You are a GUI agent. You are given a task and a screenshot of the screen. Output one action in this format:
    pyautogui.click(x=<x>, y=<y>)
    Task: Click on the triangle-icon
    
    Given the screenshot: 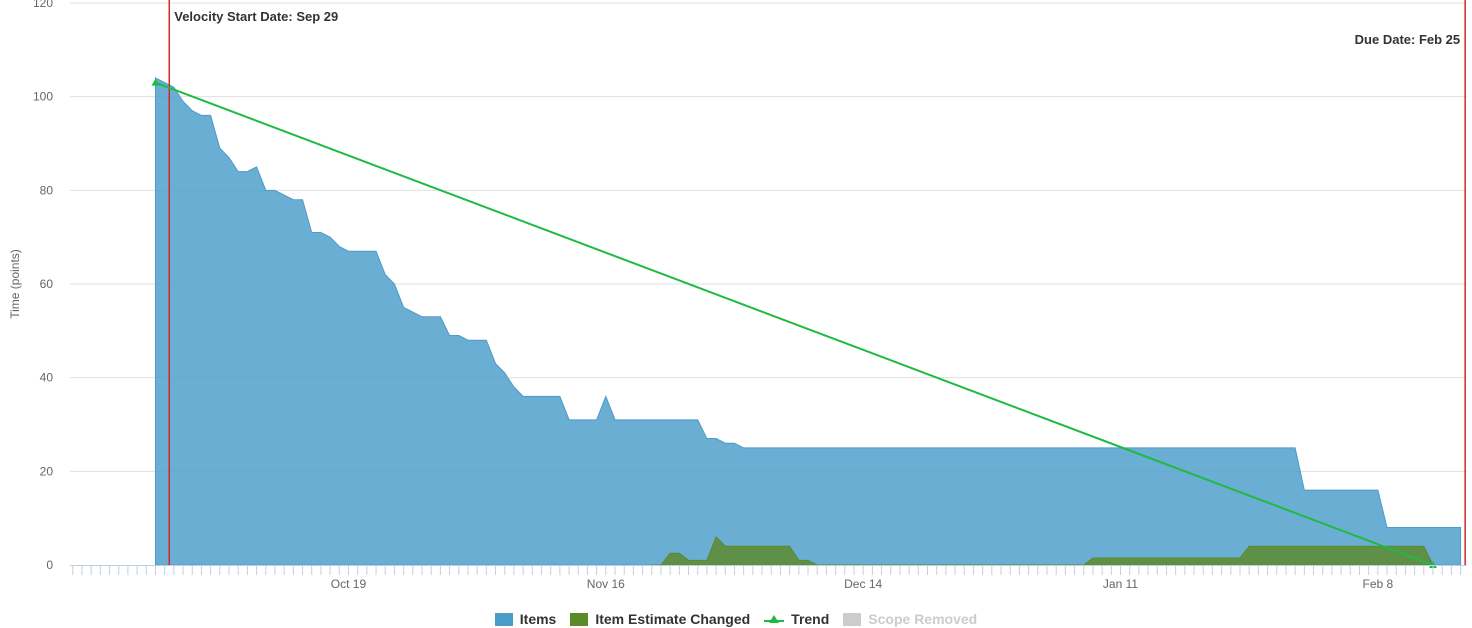 What is the action you would take?
    pyautogui.click(x=774, y=618)
    